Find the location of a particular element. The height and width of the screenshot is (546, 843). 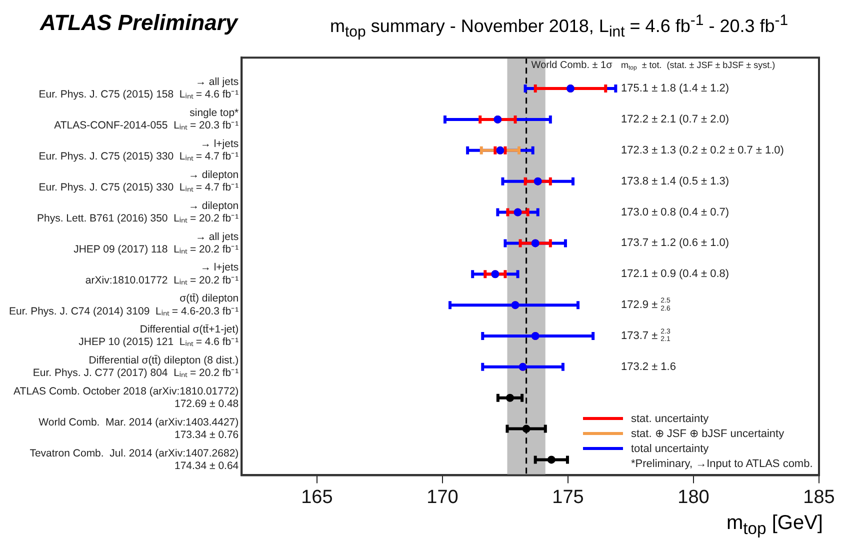

annotation: 173.8 ± 1.4 (0.5 ± 1.3) is located at coordinates (675, 181).